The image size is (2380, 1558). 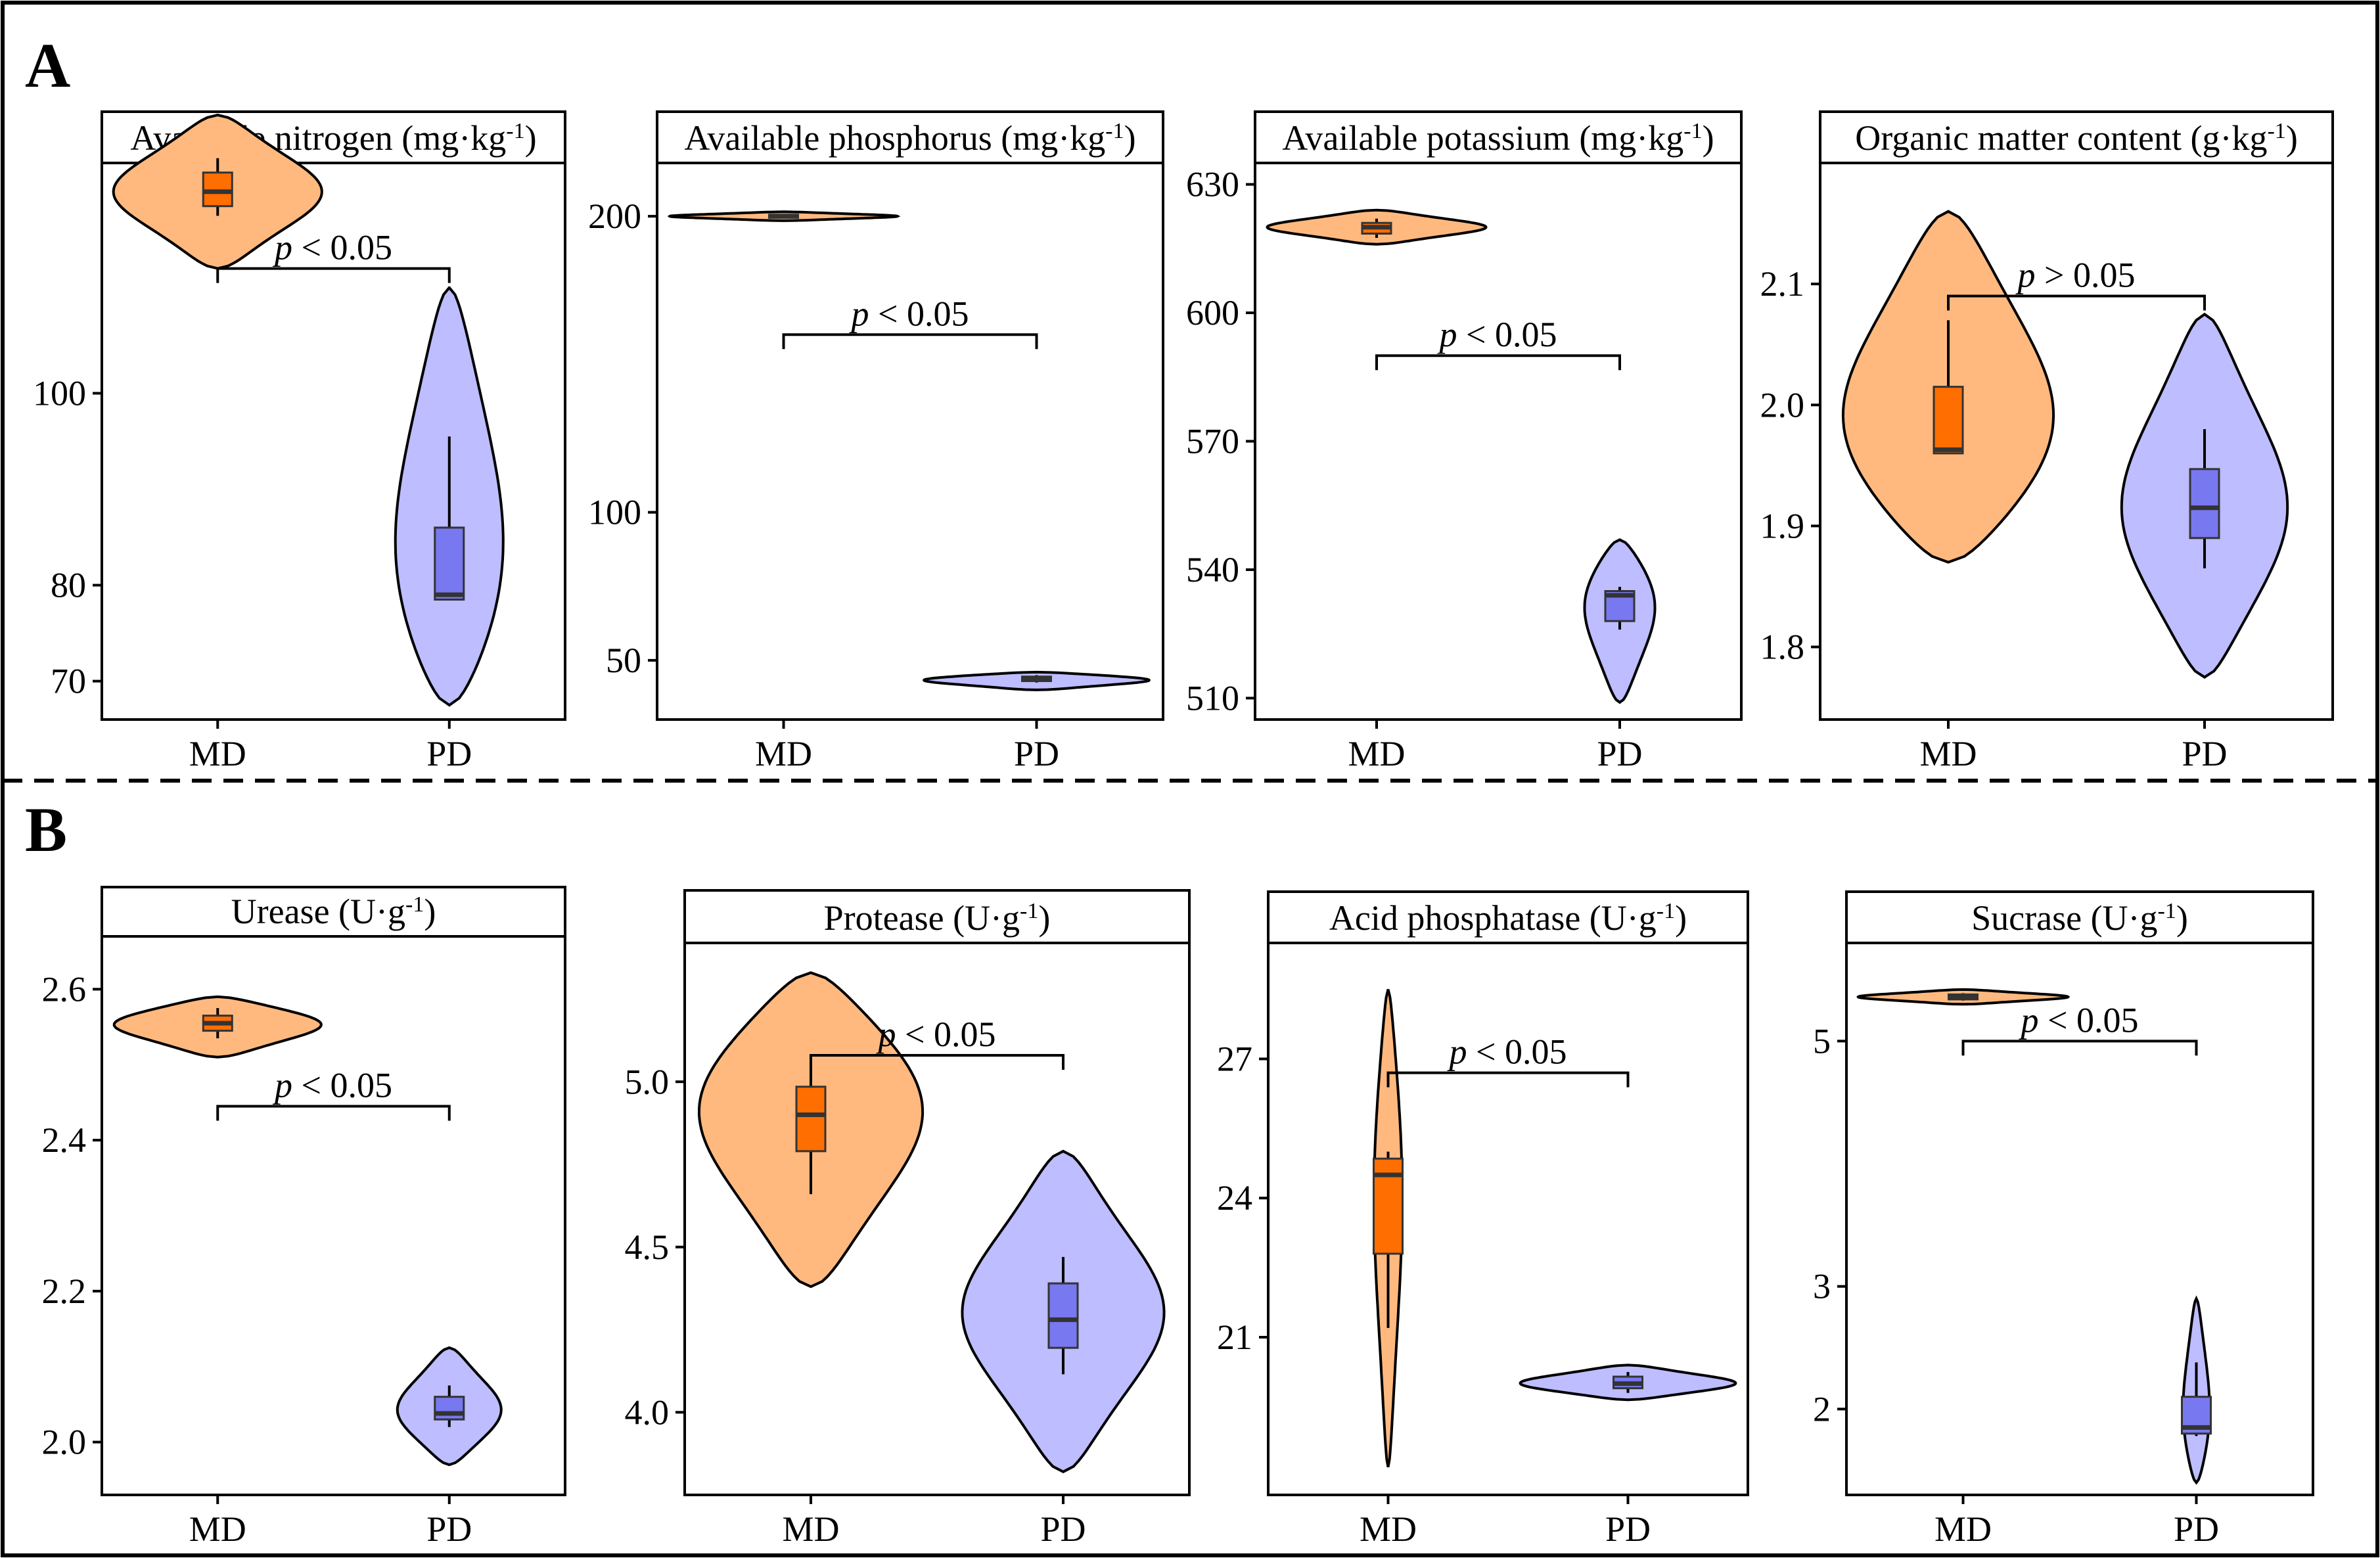 I want to click on panel-title-text: Acid phosphatase (U·g, so click(x=1493, y=918).